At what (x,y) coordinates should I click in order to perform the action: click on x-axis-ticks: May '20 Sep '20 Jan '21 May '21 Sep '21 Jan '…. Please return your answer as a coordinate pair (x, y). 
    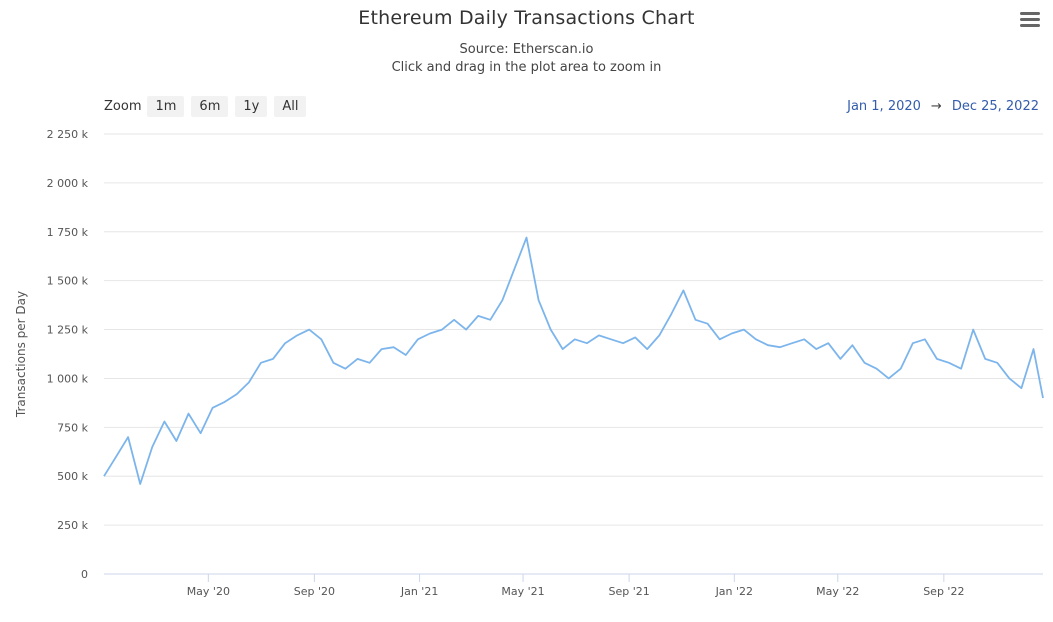
    Looking at the image, I should click on (575, 586).